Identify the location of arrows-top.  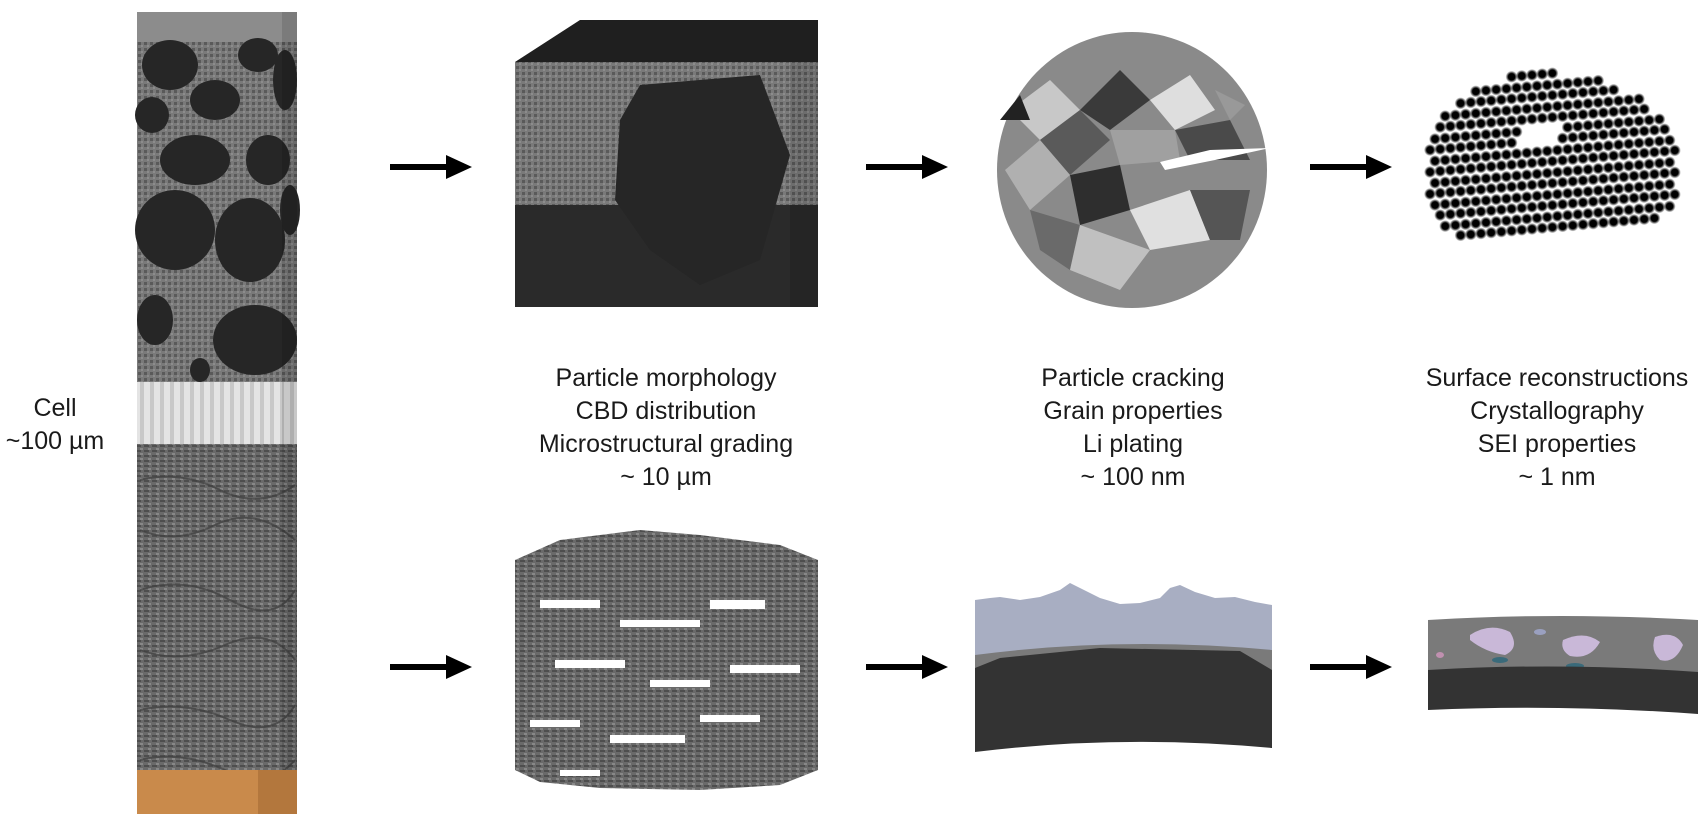
(891, 167).